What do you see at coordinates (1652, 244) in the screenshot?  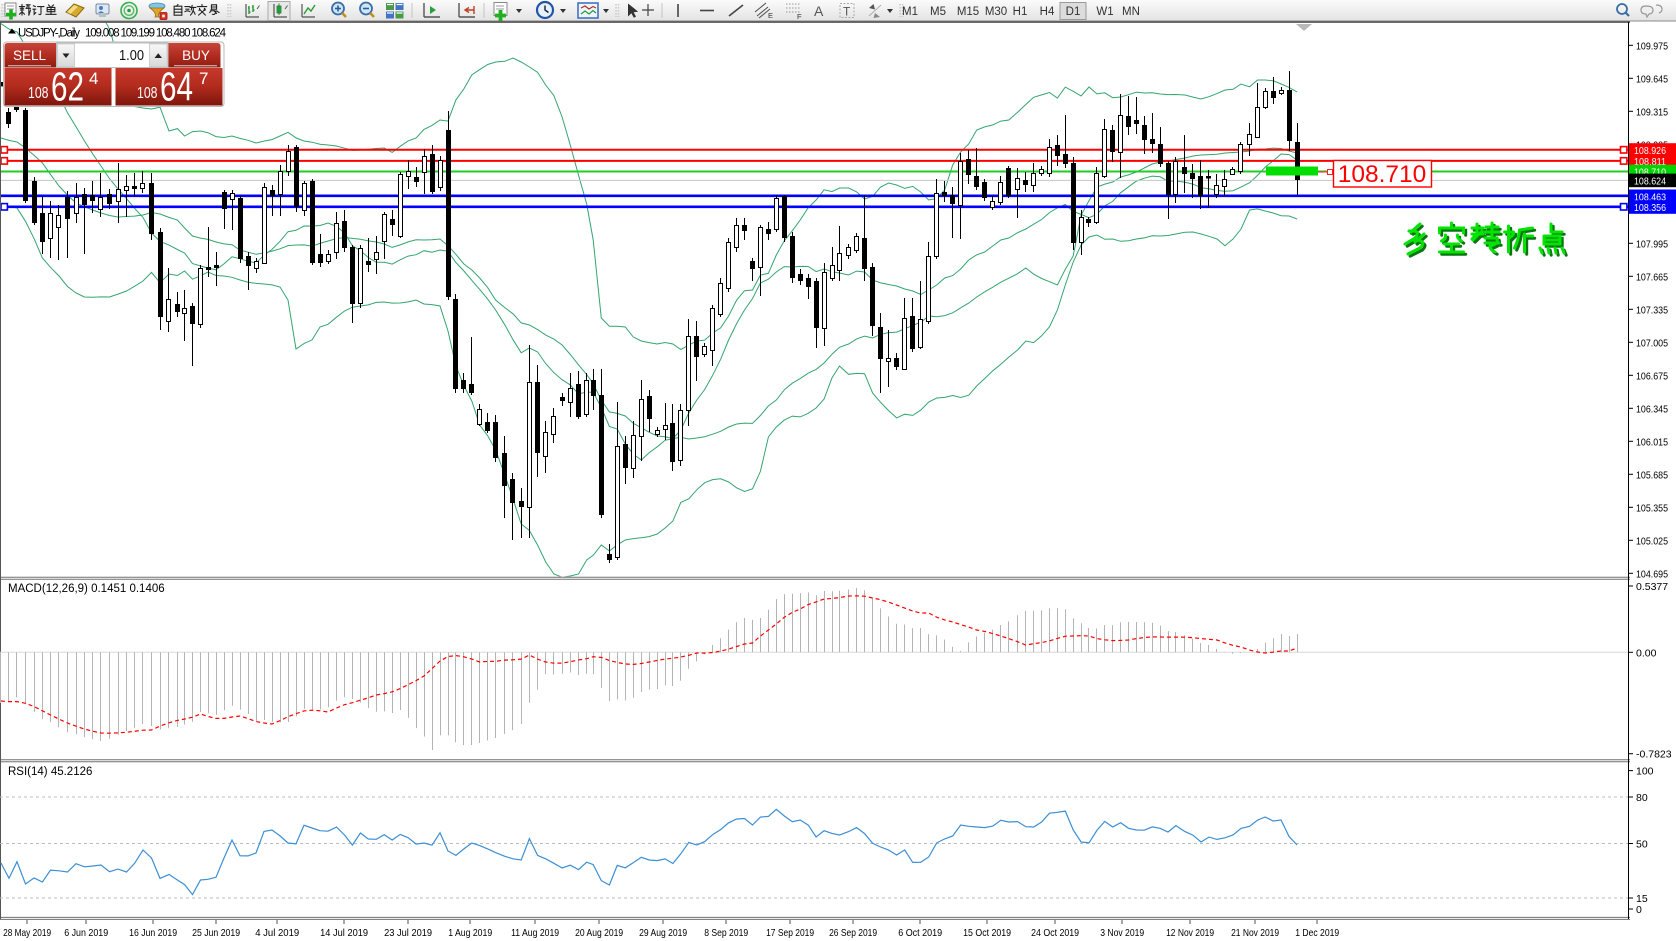 I see `svg-text: 107.995` at bounding box center [1652, 244].